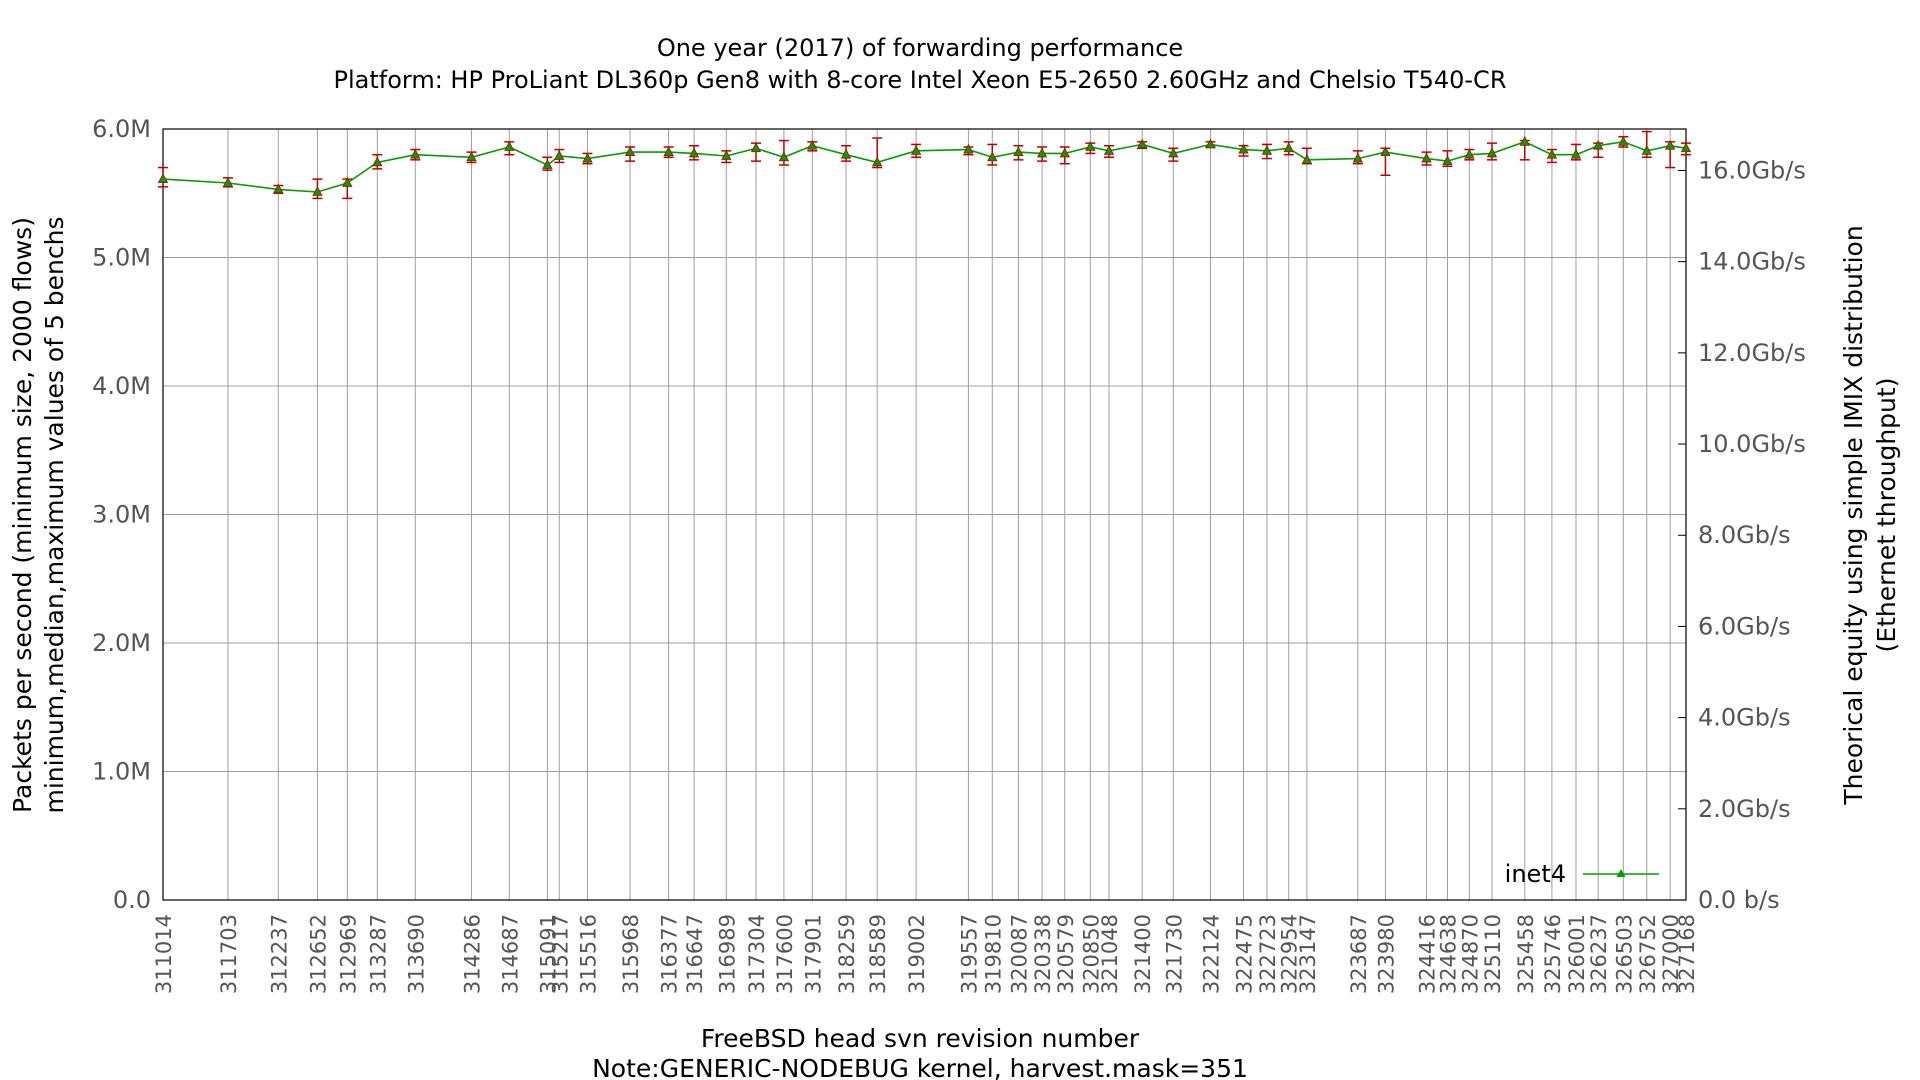 The image size is (1920, 1080). What do you see at coordinates (548, 954) in the screenshot?
I see `x-tick-label: 315091` at bounding box center [548, 954].